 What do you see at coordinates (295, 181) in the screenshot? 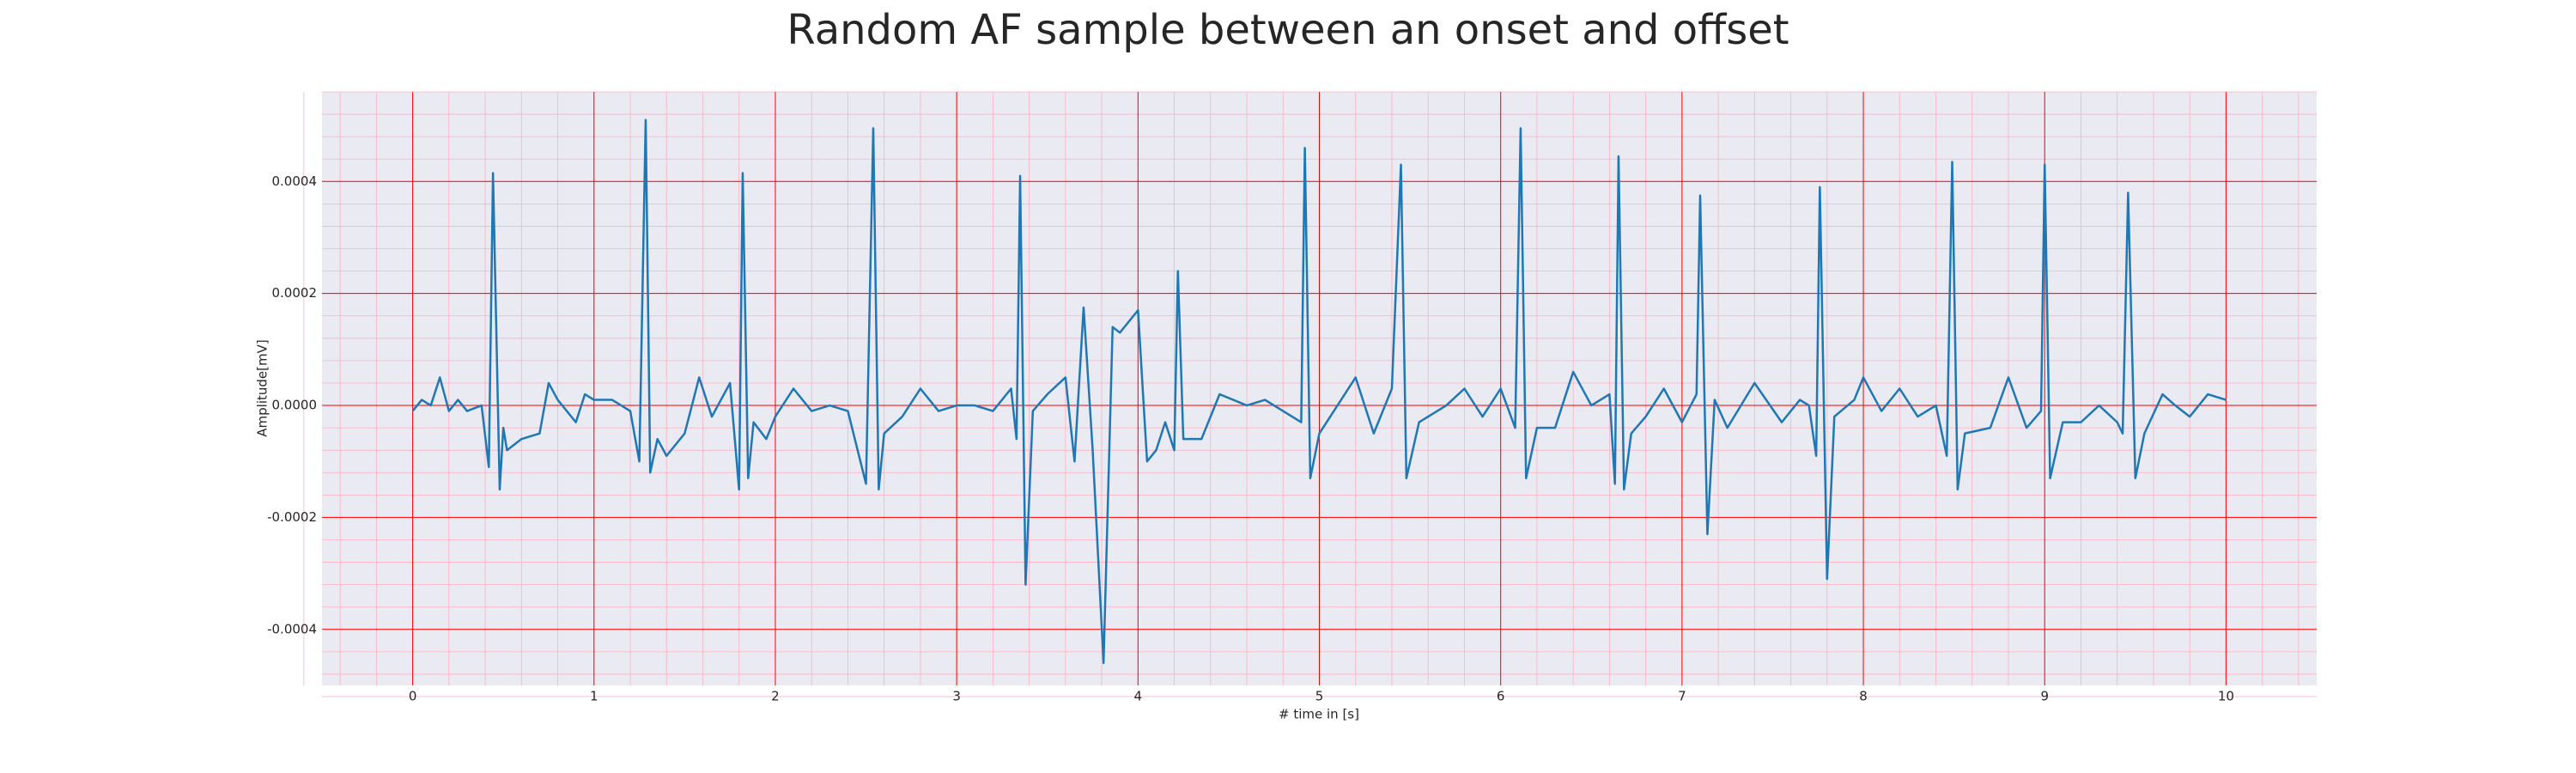
I see `y-tick-label: 0.0004` at bounding box center [295, 181].